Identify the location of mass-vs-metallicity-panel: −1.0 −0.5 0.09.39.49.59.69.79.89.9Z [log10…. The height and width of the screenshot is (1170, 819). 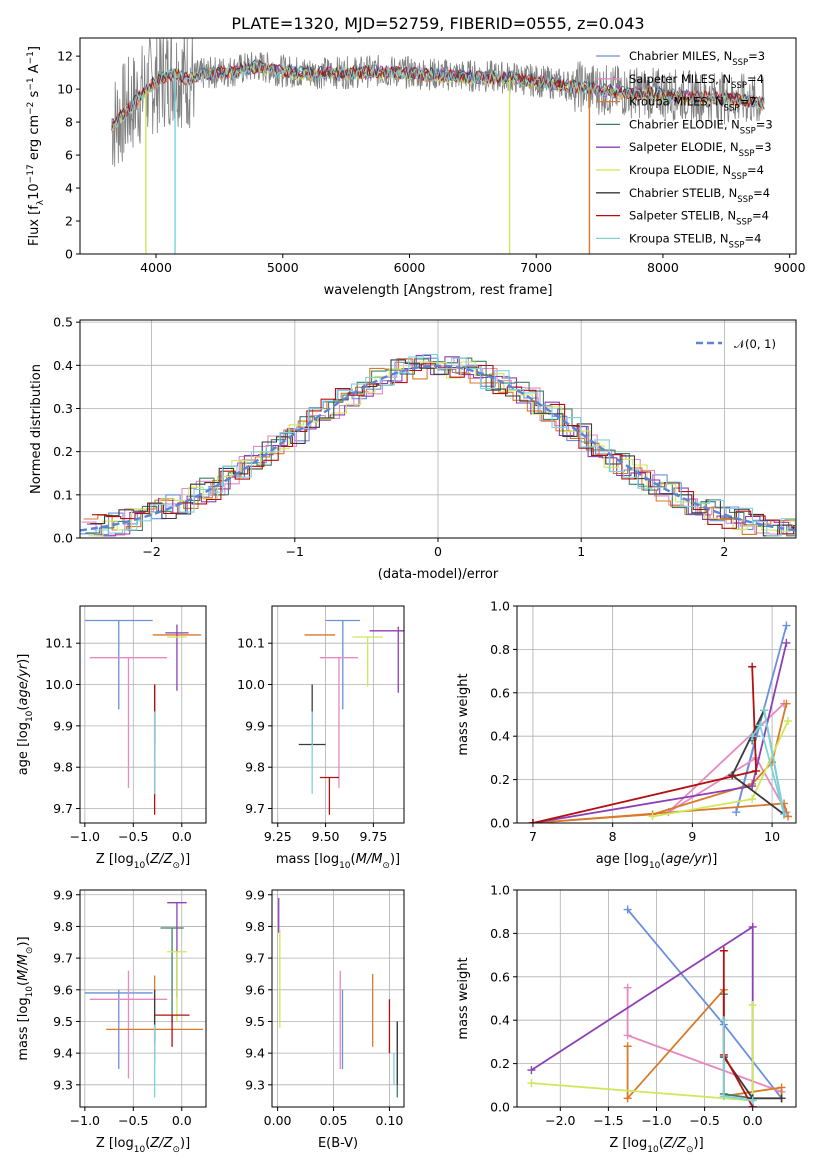
(111, 1021).